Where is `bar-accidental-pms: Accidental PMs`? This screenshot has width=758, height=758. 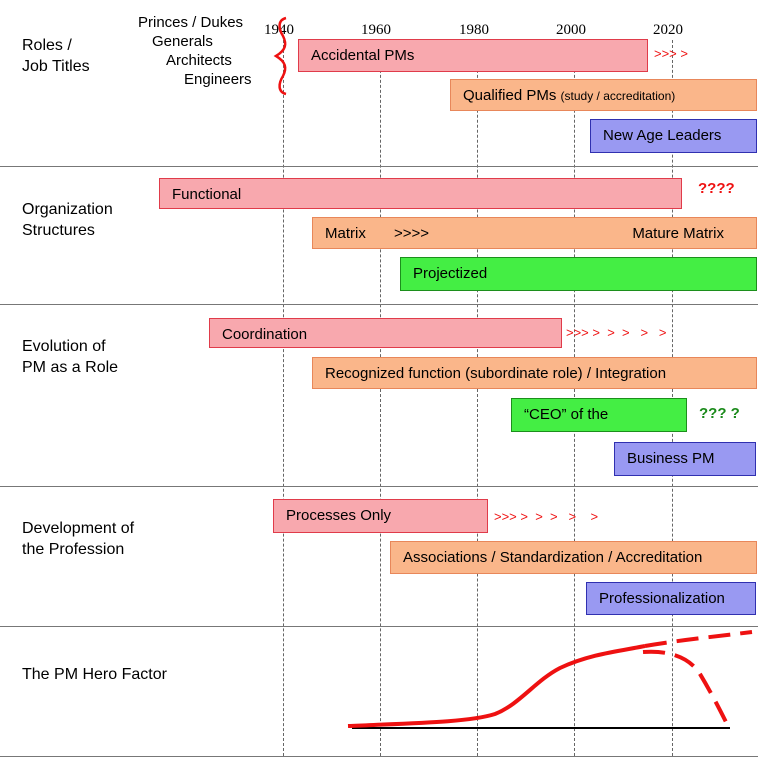 bar-accidental-pms: Accidental PMs is located at coordinates (473, 55).